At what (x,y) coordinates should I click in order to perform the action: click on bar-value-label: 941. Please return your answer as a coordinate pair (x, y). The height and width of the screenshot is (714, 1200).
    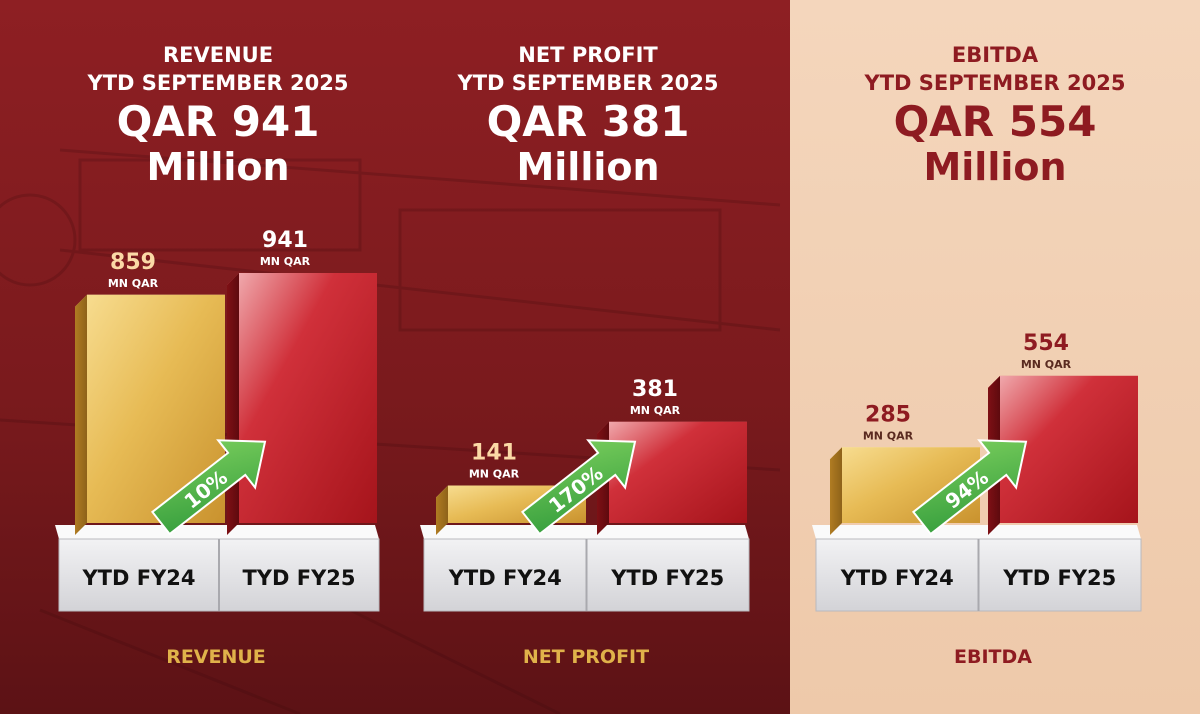
    Looking at the image, I should click on (285, 240).